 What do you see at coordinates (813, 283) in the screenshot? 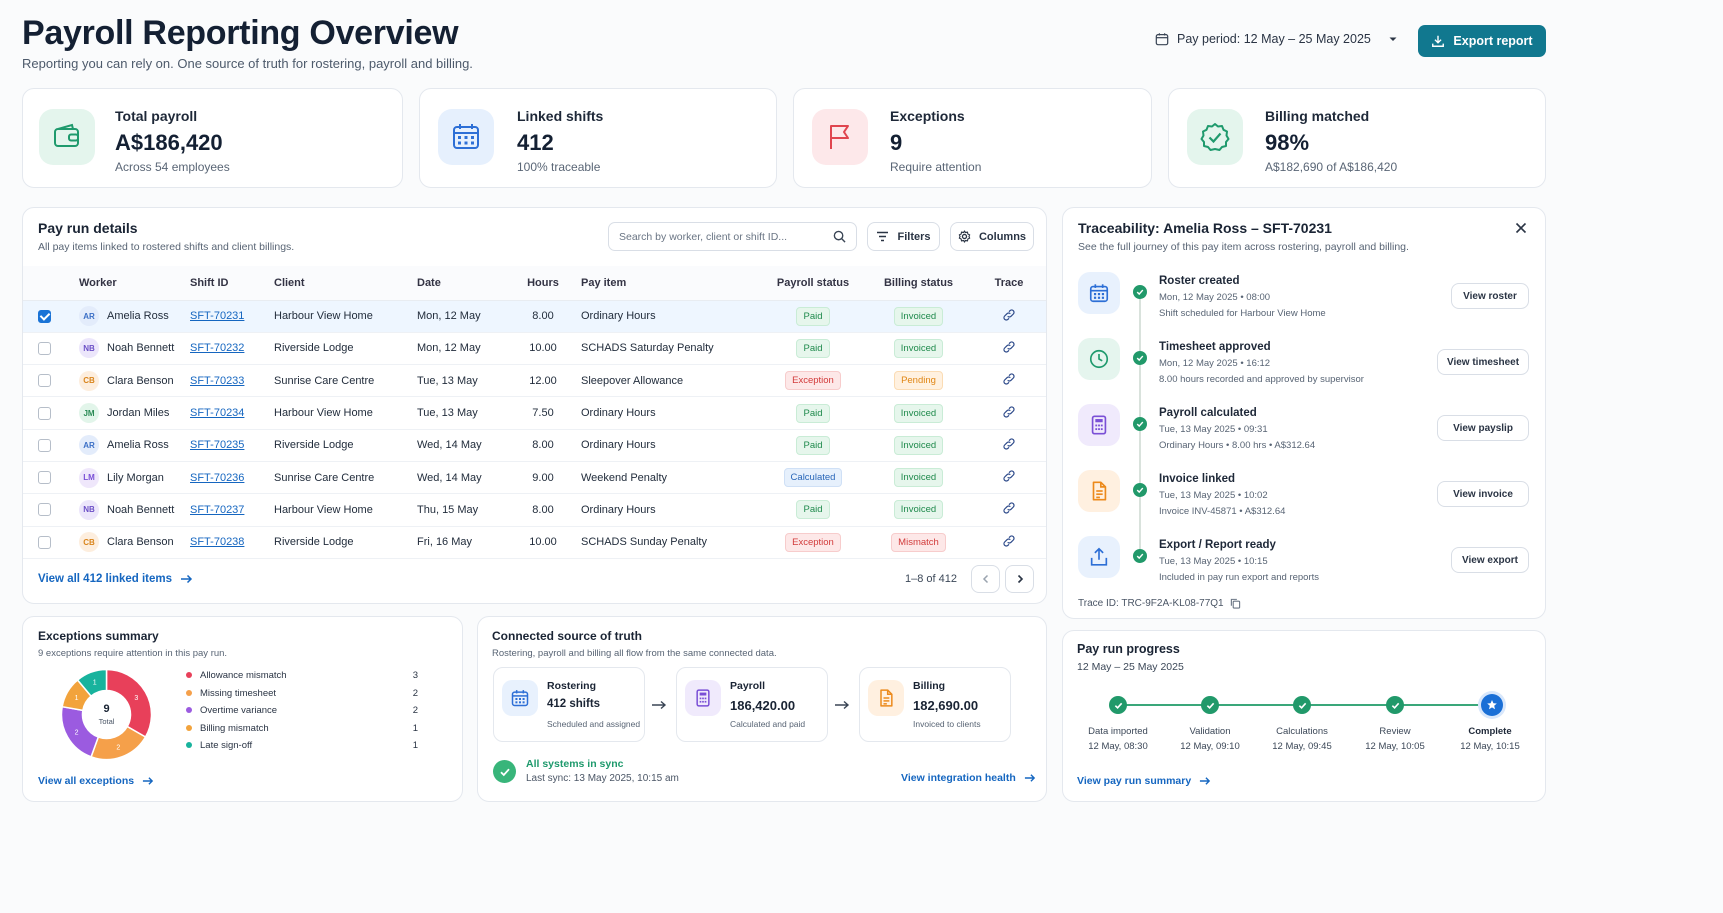
I see `col-payroll-status: Payroll status` at bounding box center [813, 283].